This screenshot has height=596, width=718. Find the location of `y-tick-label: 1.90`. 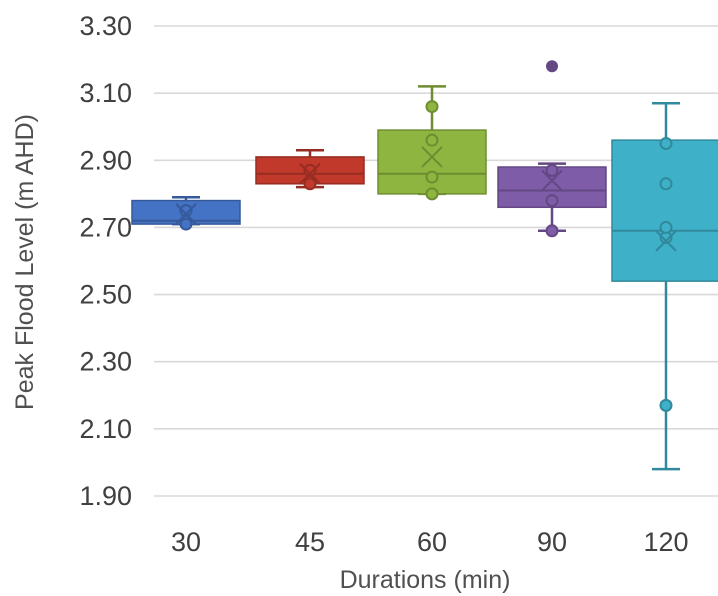

y-tick-label: 1.90 is located at coordinates (105, 496).